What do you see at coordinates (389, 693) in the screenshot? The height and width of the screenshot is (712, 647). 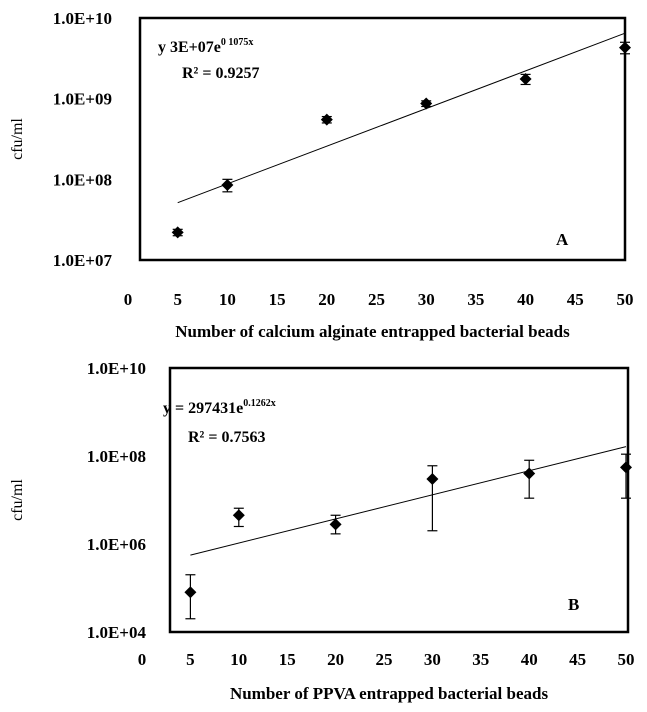 I see `x-axis-title: Number of PPVA entrapped bacterial beads` at bounding box center [389, 693].